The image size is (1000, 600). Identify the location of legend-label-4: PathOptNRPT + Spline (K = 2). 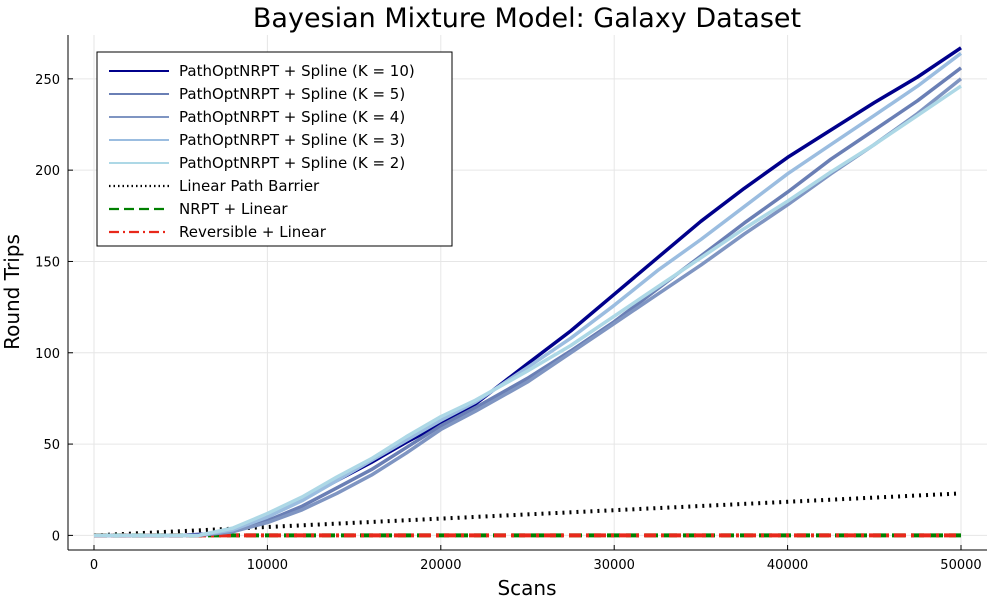
(292, 163).